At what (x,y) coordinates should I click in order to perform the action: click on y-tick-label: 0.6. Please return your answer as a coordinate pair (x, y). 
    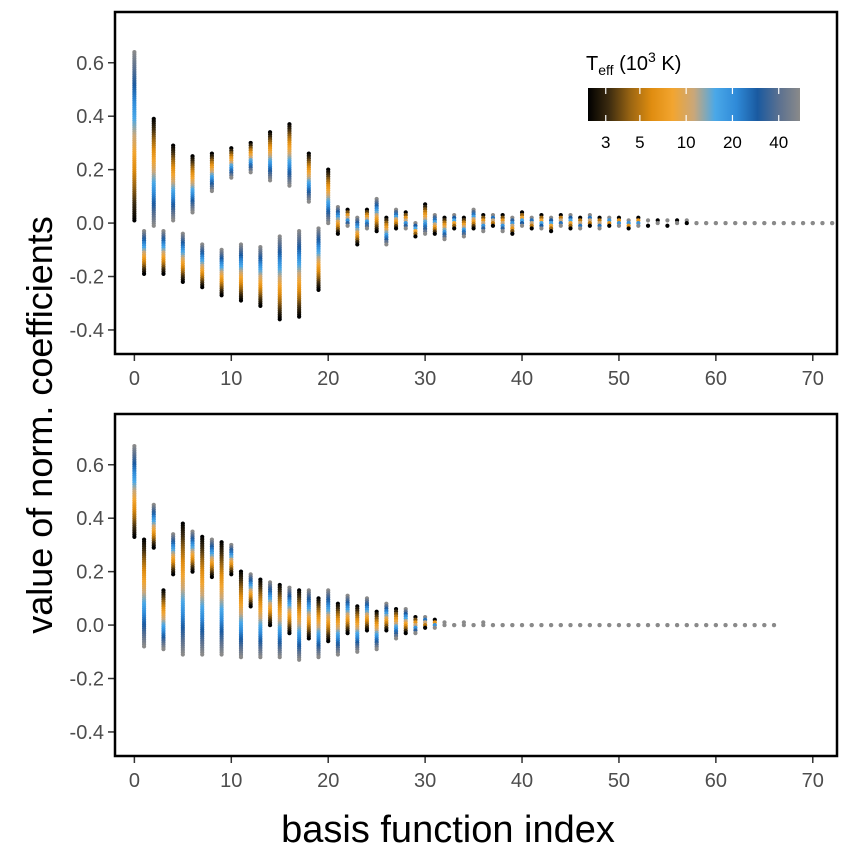
    Looking at the image, I should click on (90, 466).